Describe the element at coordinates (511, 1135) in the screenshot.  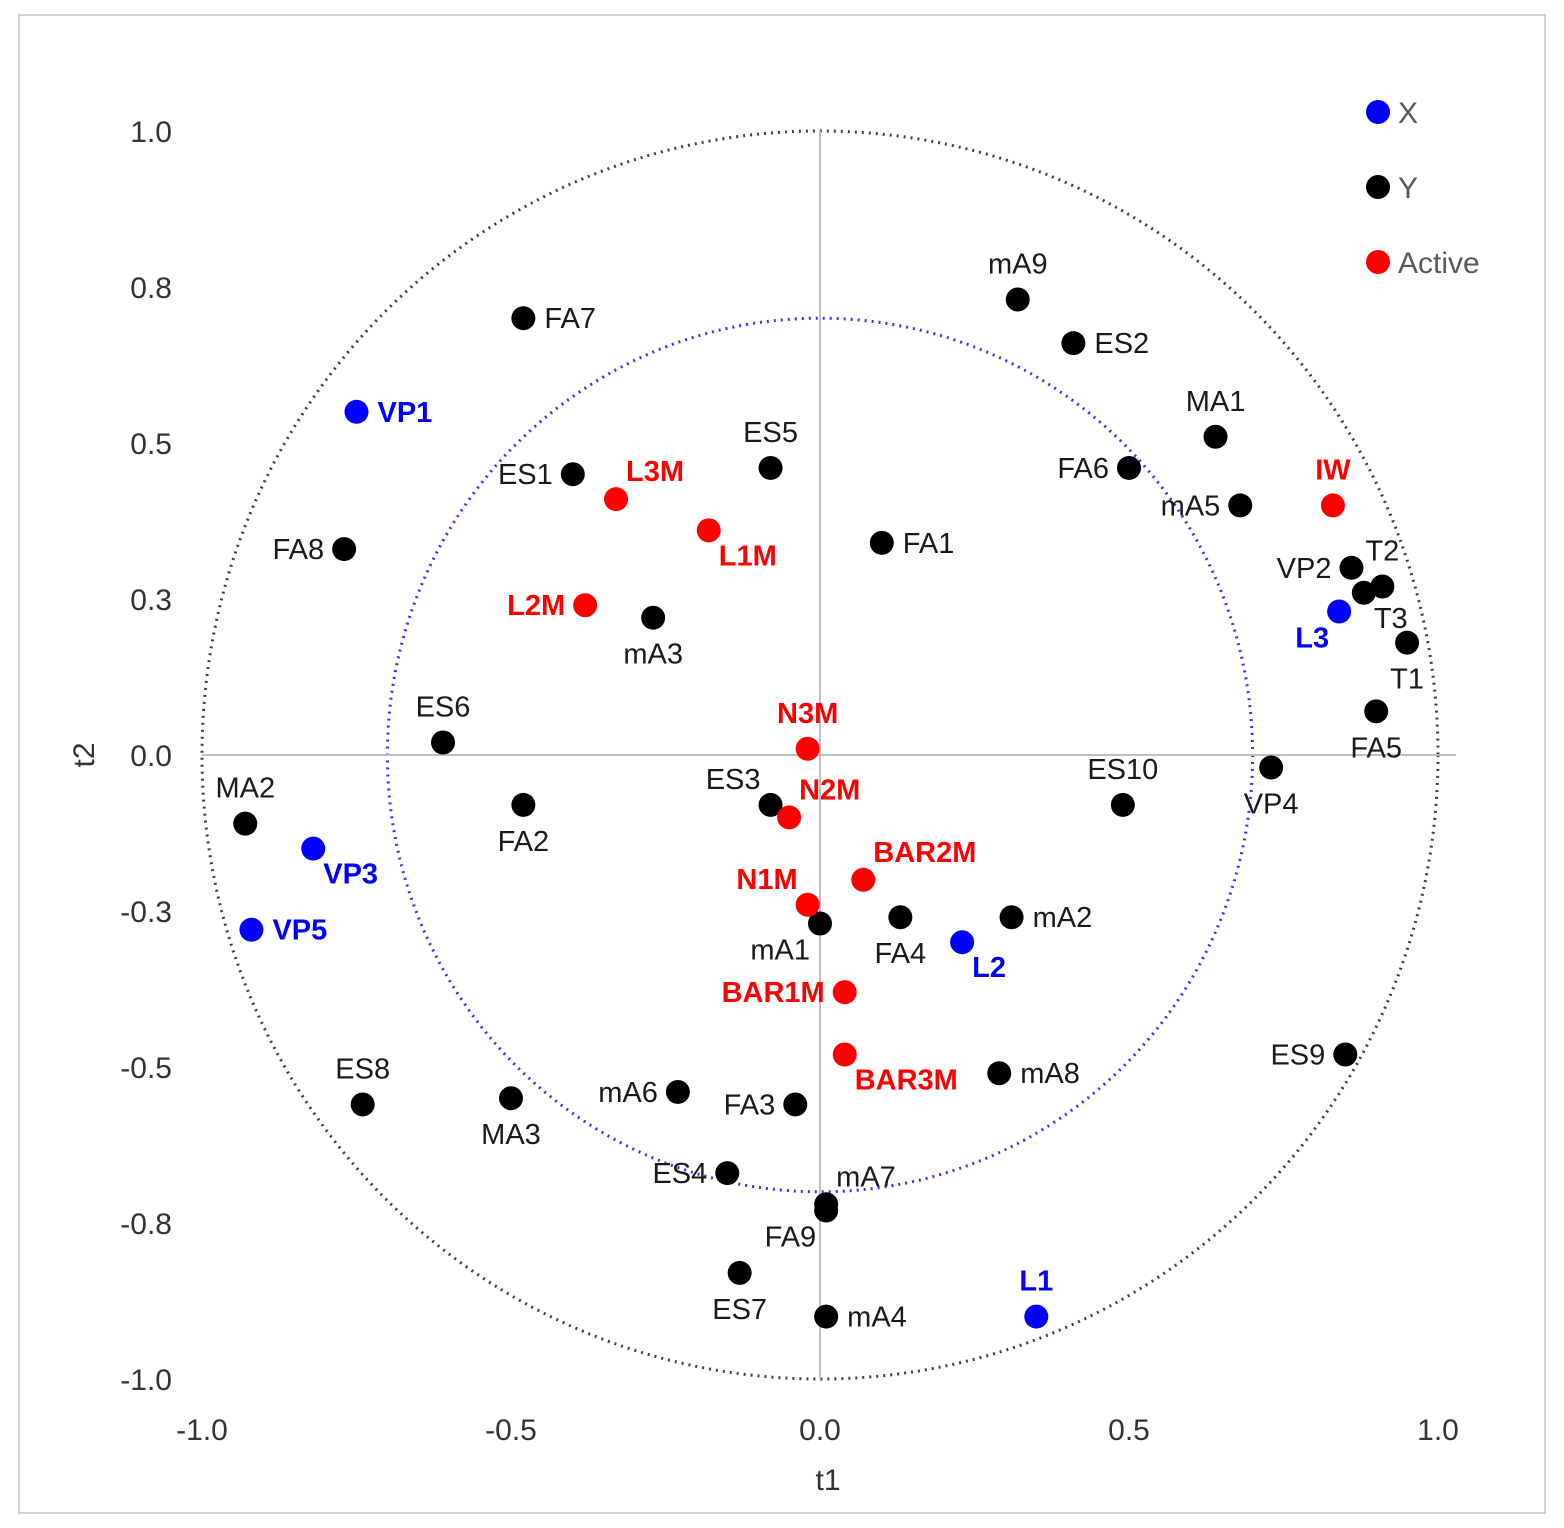
I see `point-label-ma3: MA3` at that location.